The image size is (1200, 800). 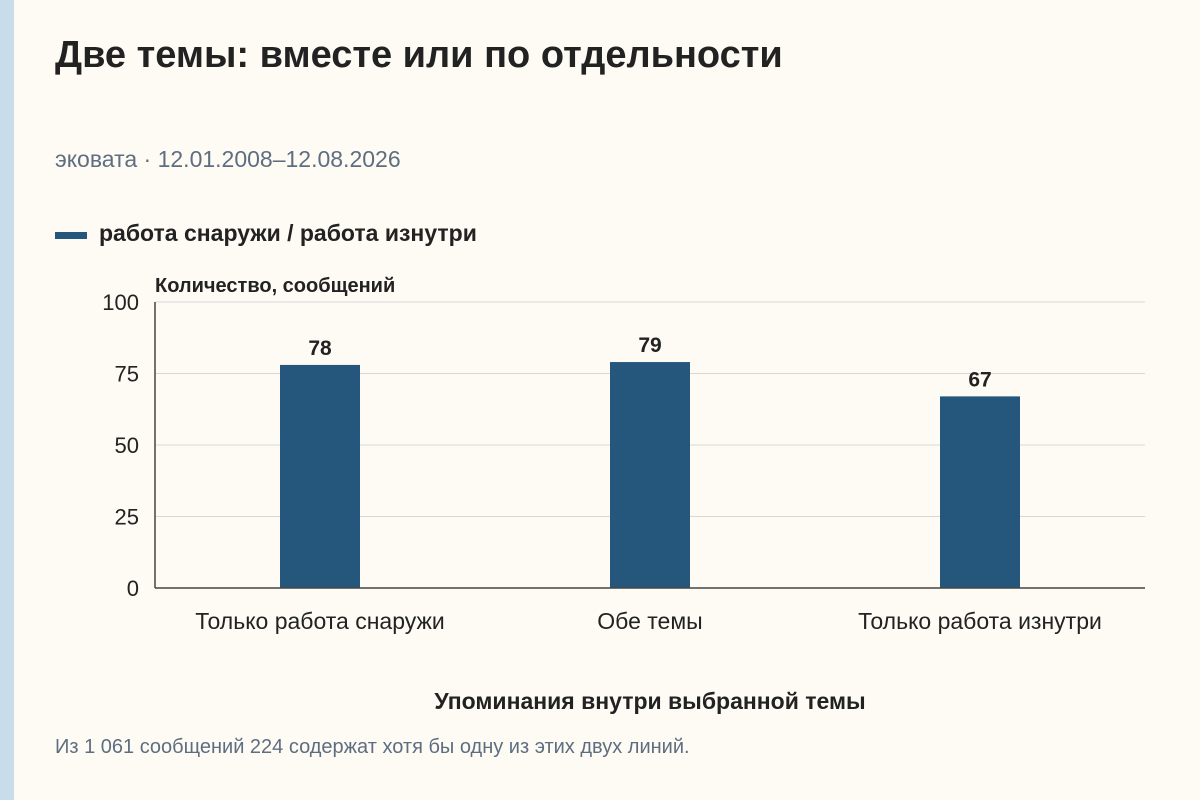 I want to click on bar-value-label-3: 67, so click(x=979, y=379).